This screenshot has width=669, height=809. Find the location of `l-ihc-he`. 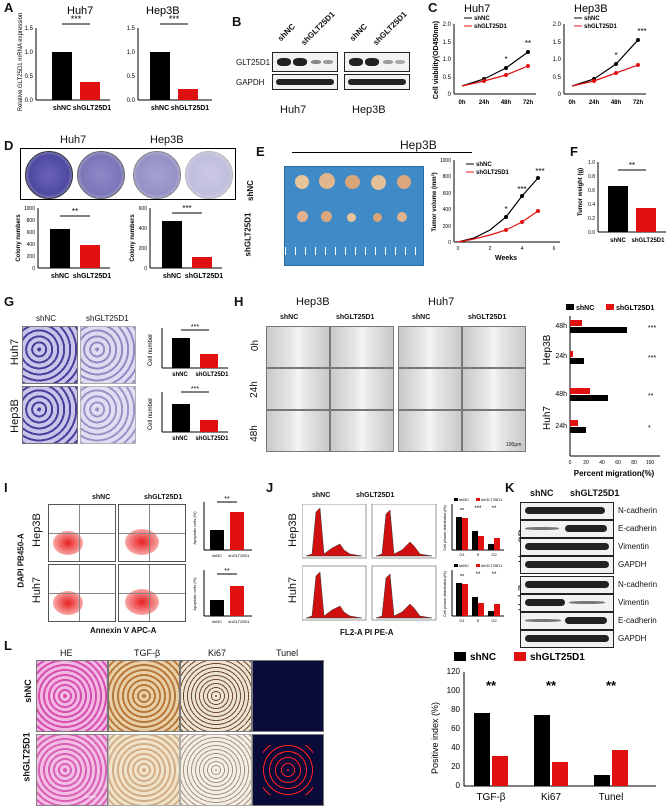

l-ihc-he is located at coordinates (72, 696).